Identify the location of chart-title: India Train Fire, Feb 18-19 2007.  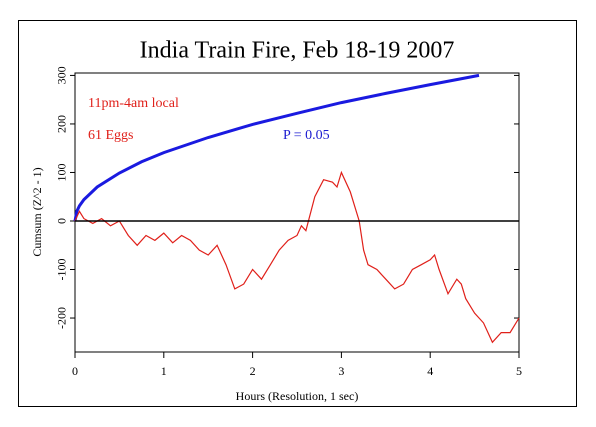
(297, 51).